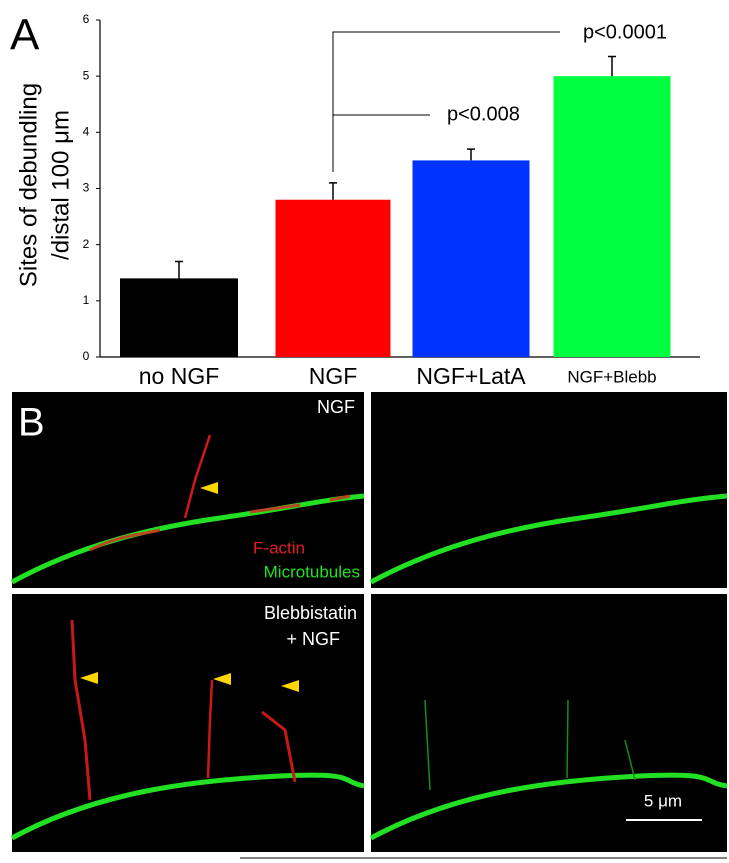  Describe the element at coordinates (336, 407) in the screenshot. I see `image-label: NGF` at that location.